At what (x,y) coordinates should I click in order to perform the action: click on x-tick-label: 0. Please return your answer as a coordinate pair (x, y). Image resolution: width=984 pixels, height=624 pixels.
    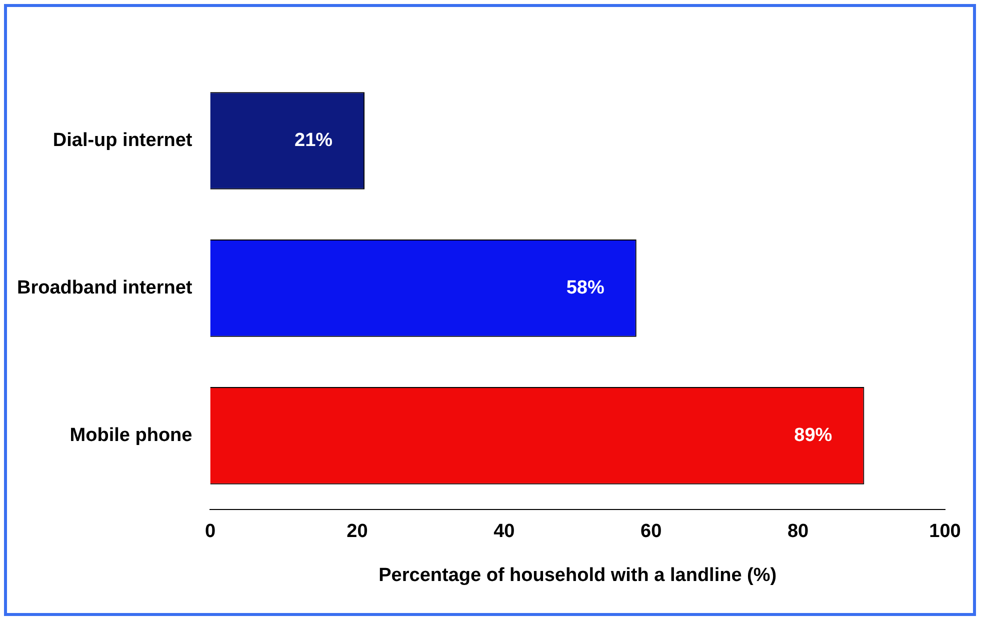
    Looking at the image, I should click on (210, 531).